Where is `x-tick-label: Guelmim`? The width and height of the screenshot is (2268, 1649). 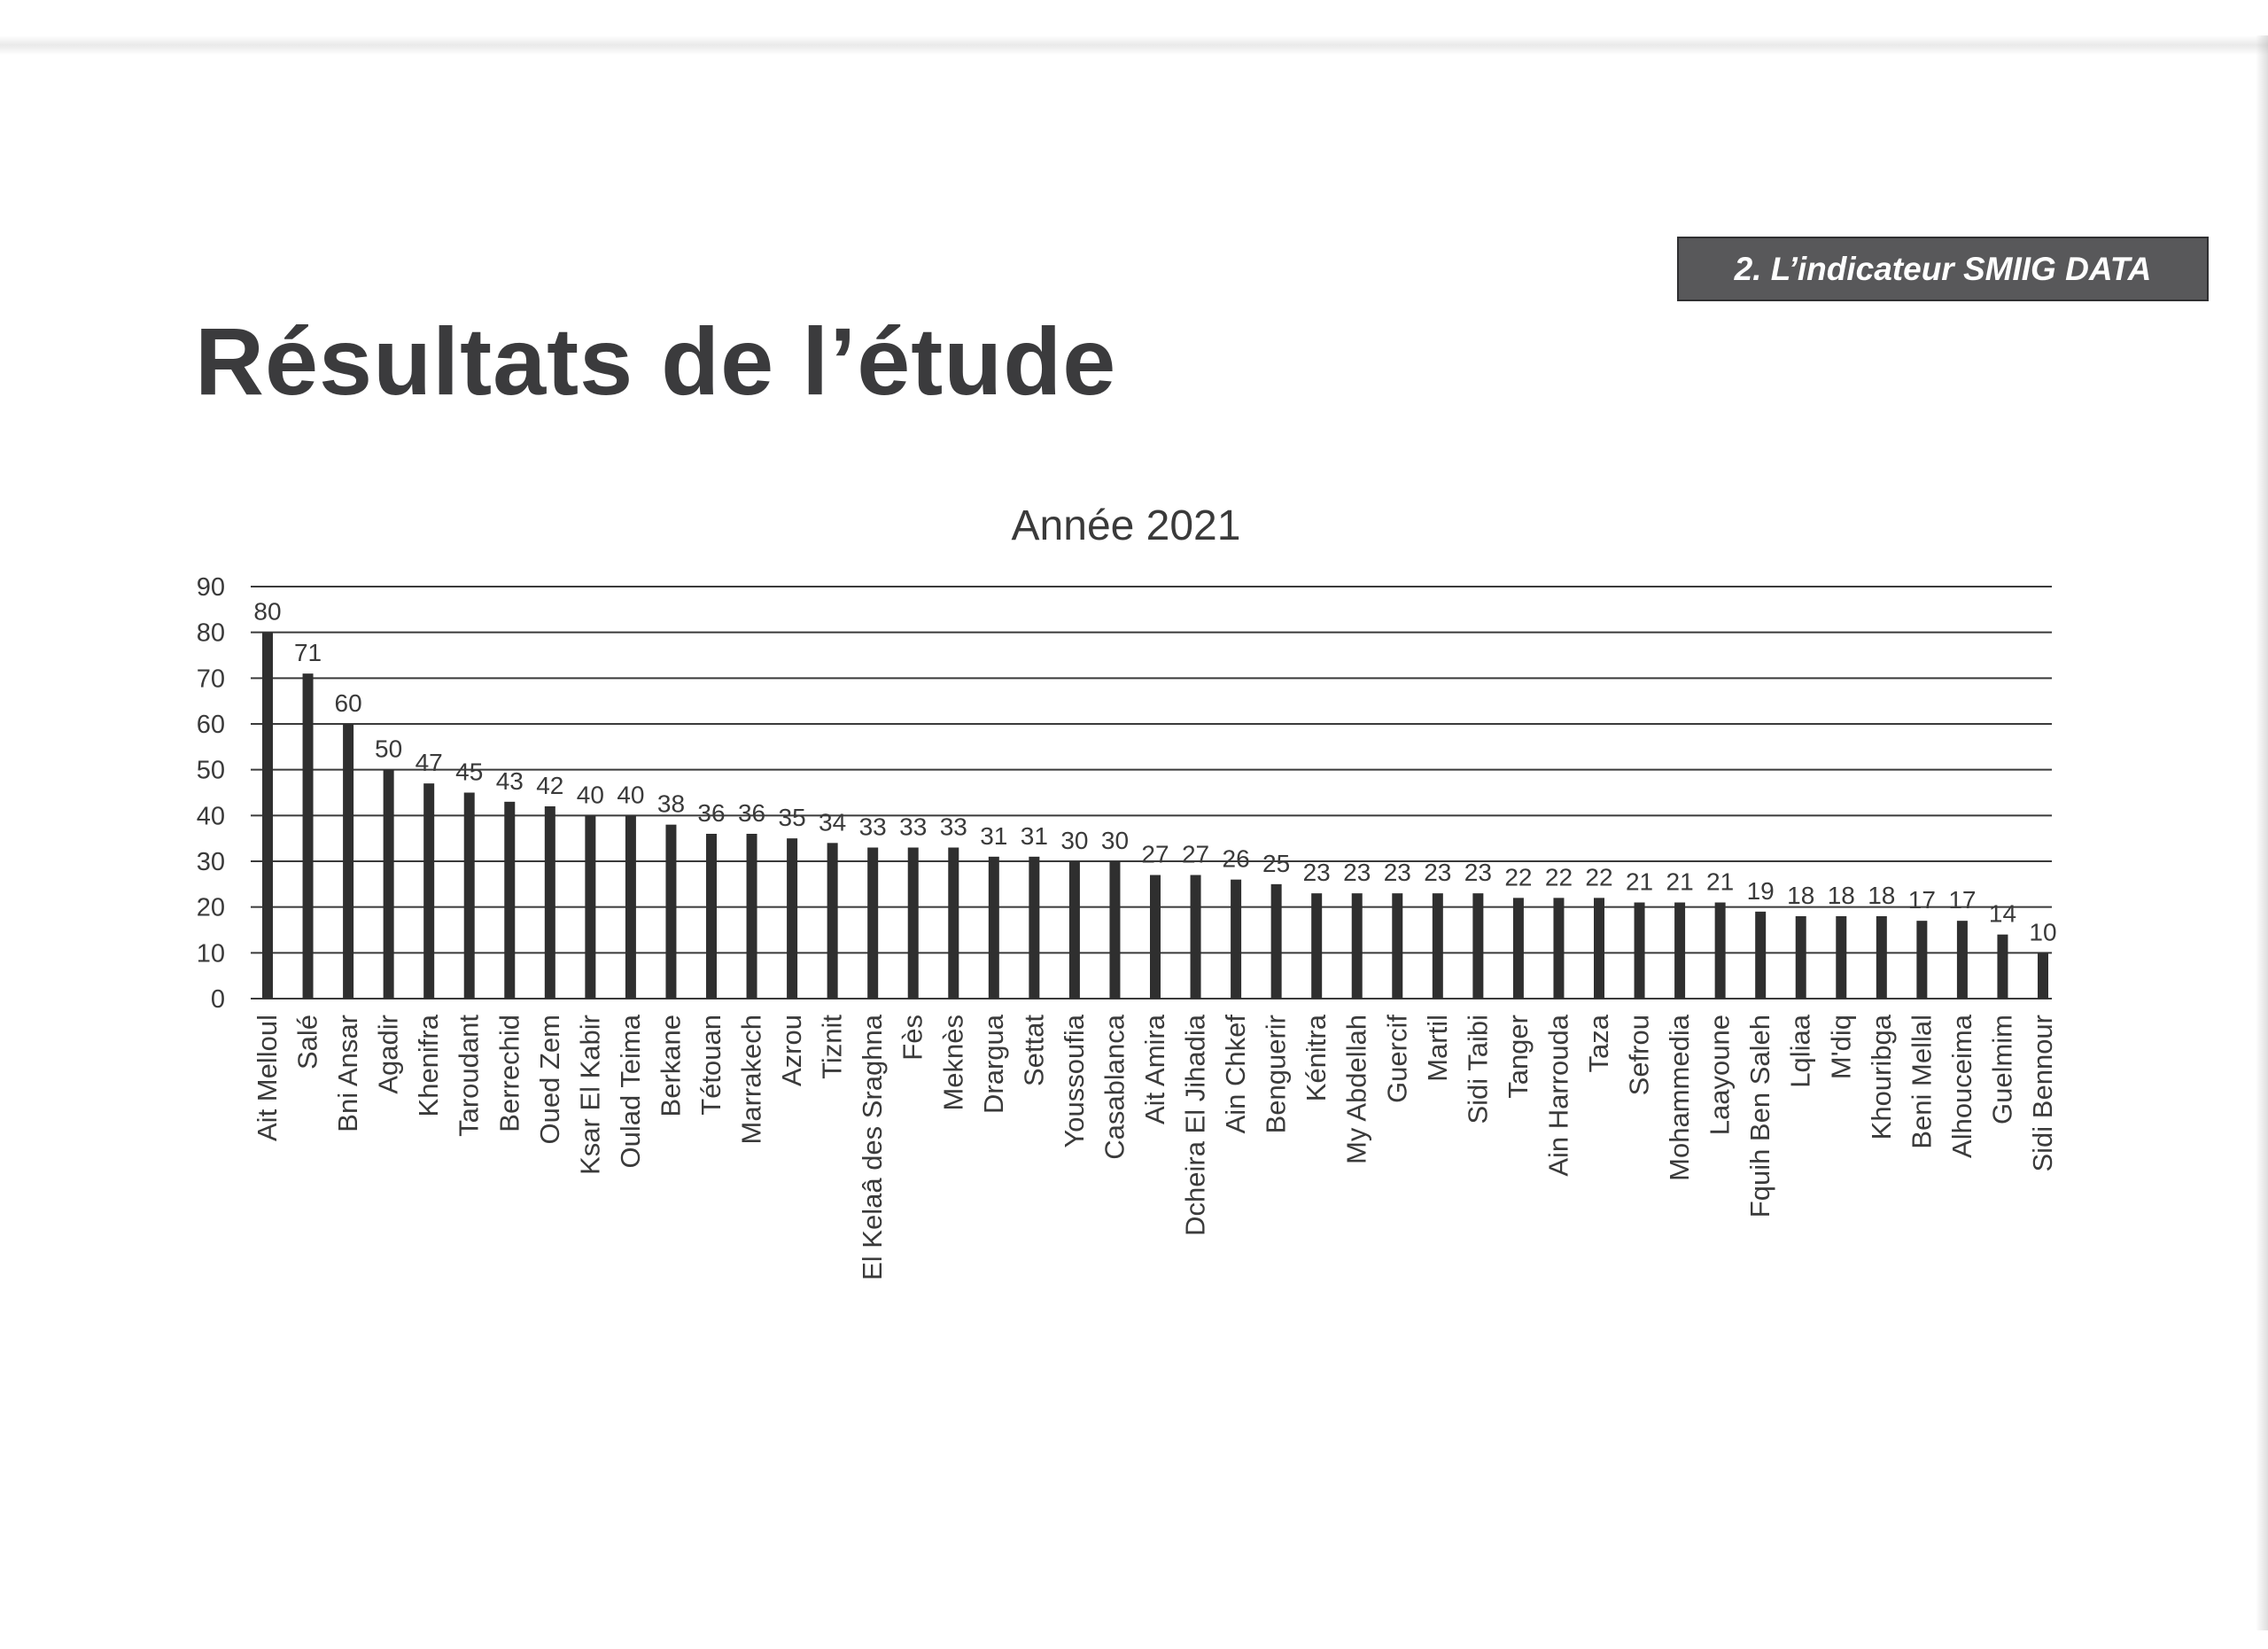 x-tick-label: Guelmim is located at coordinates (2001, 1069).